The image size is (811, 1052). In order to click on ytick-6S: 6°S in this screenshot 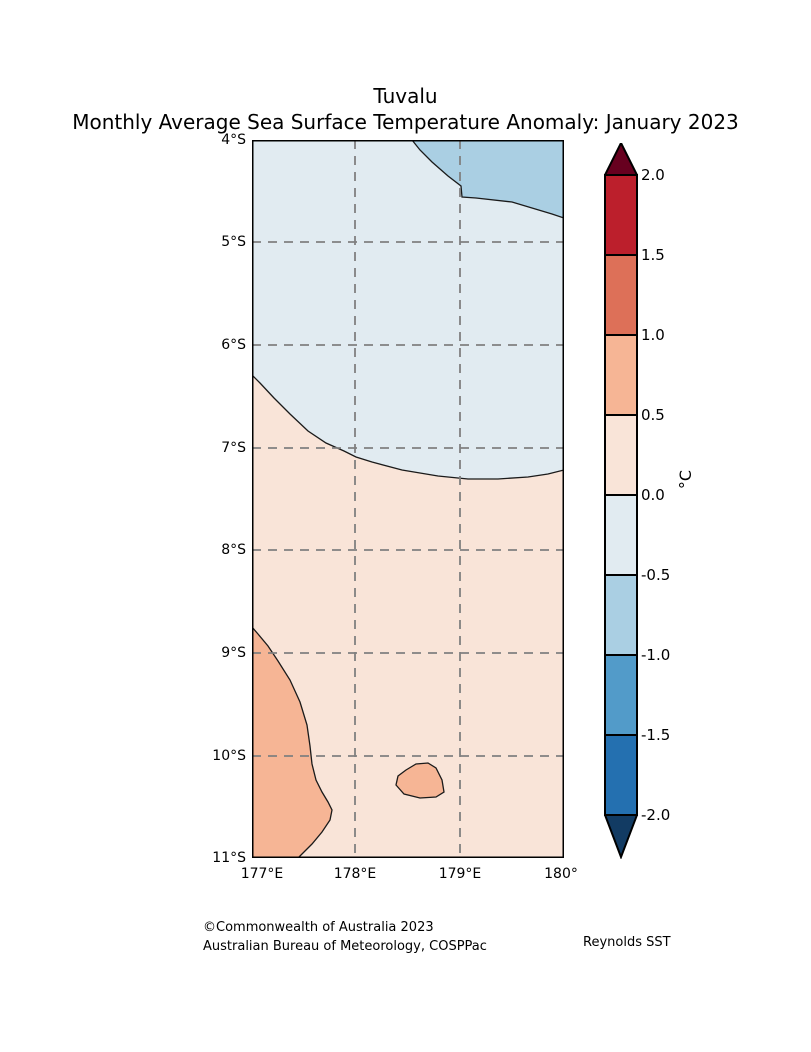, I will do `click(233, 345)`.